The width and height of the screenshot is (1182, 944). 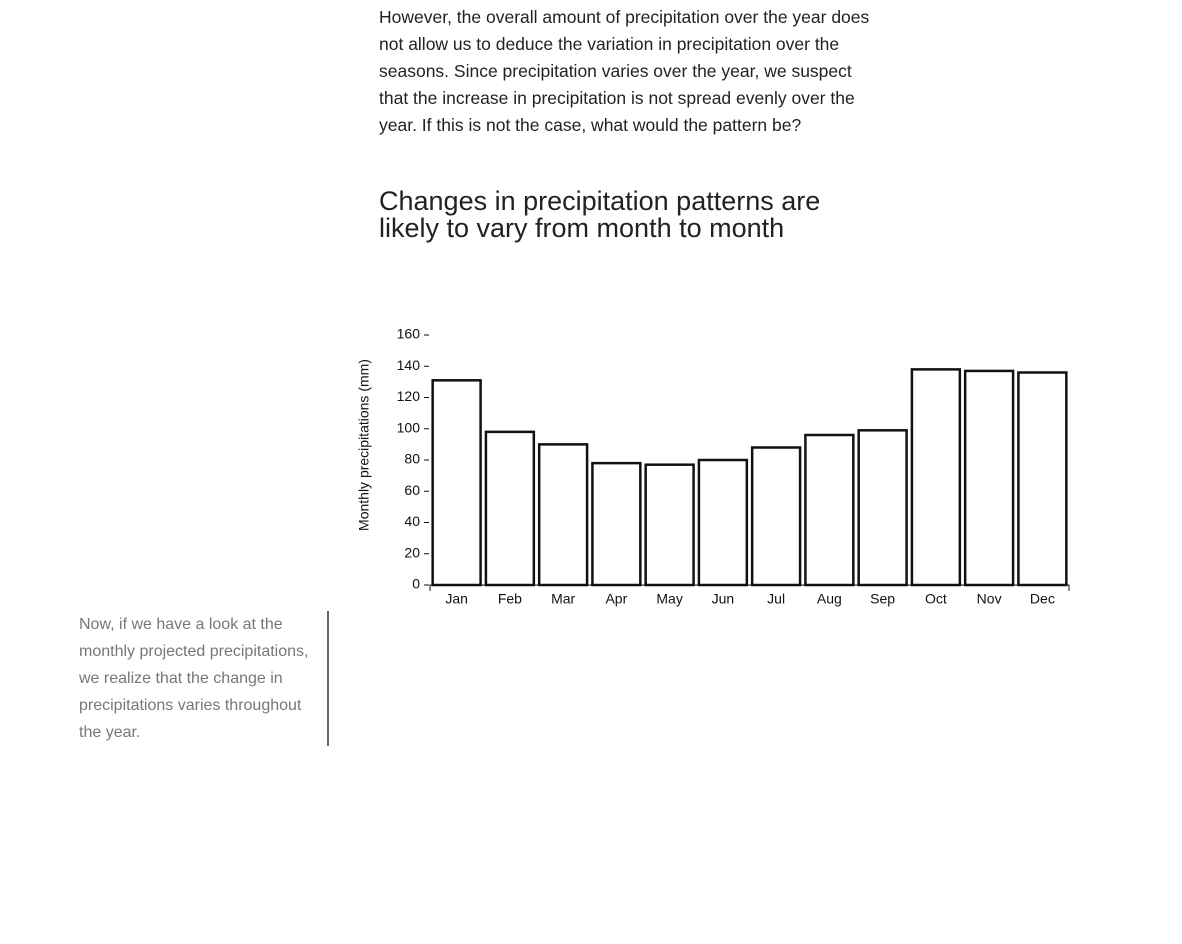 What do you see at coordinates (412, 490) in the screenshot?
I see `y-tick-label: 60` at bounding box center [412, 490].